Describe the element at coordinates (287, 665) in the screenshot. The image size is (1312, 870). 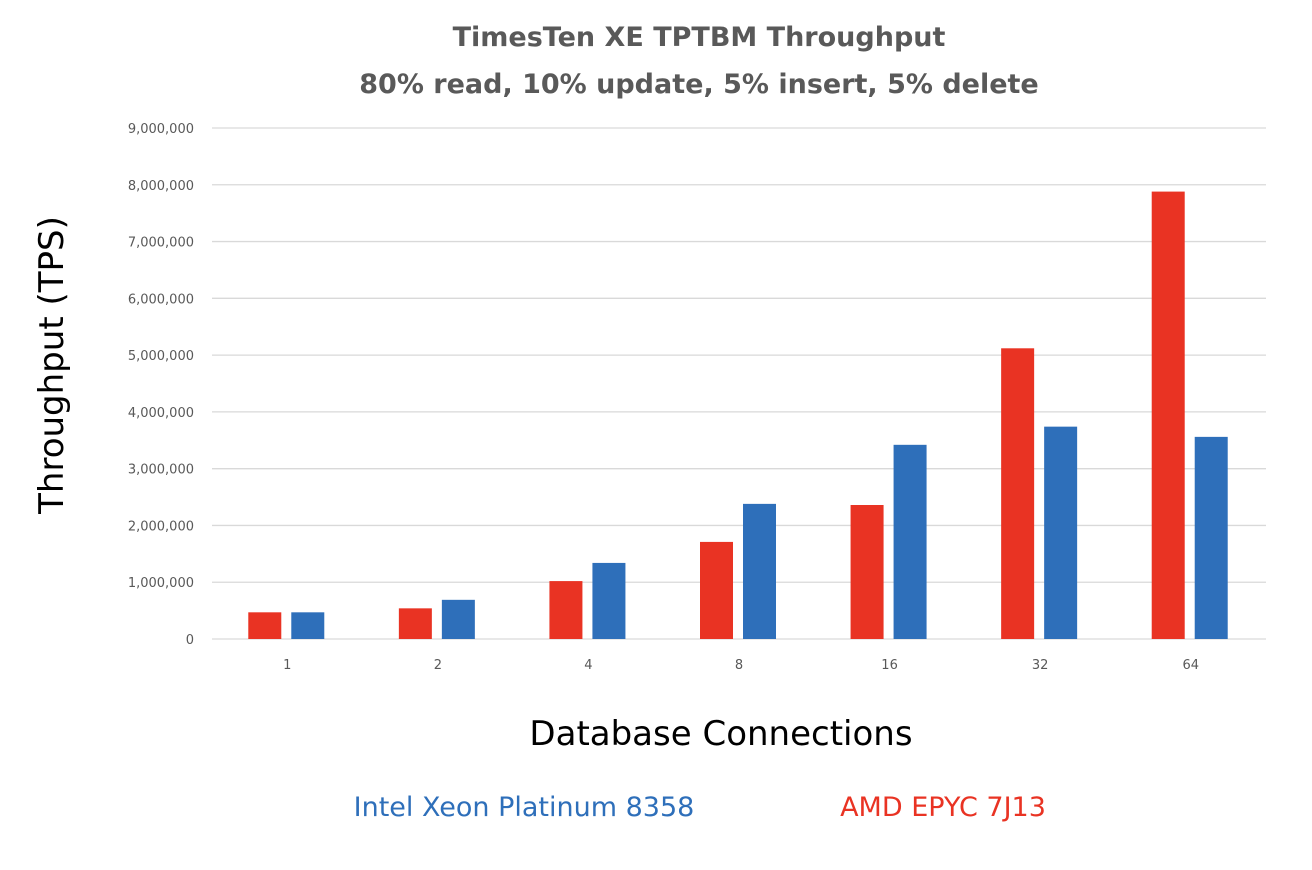
I see `x-tick-label: 1` at that location.